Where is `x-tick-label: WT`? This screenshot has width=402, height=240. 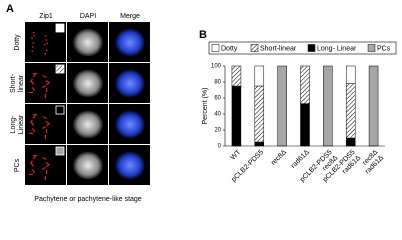
x-tick-label: WT is located at coordinates (235, 154).